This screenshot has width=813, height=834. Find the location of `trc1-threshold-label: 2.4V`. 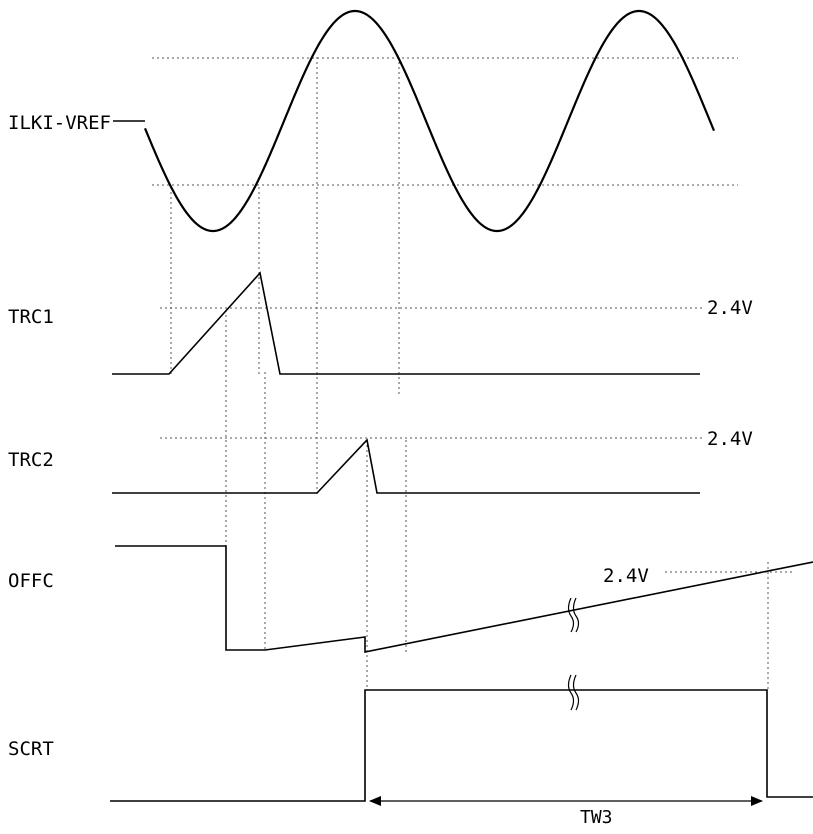

trc1-threshold-label: 2.4V is located at coordinates (730, 308).